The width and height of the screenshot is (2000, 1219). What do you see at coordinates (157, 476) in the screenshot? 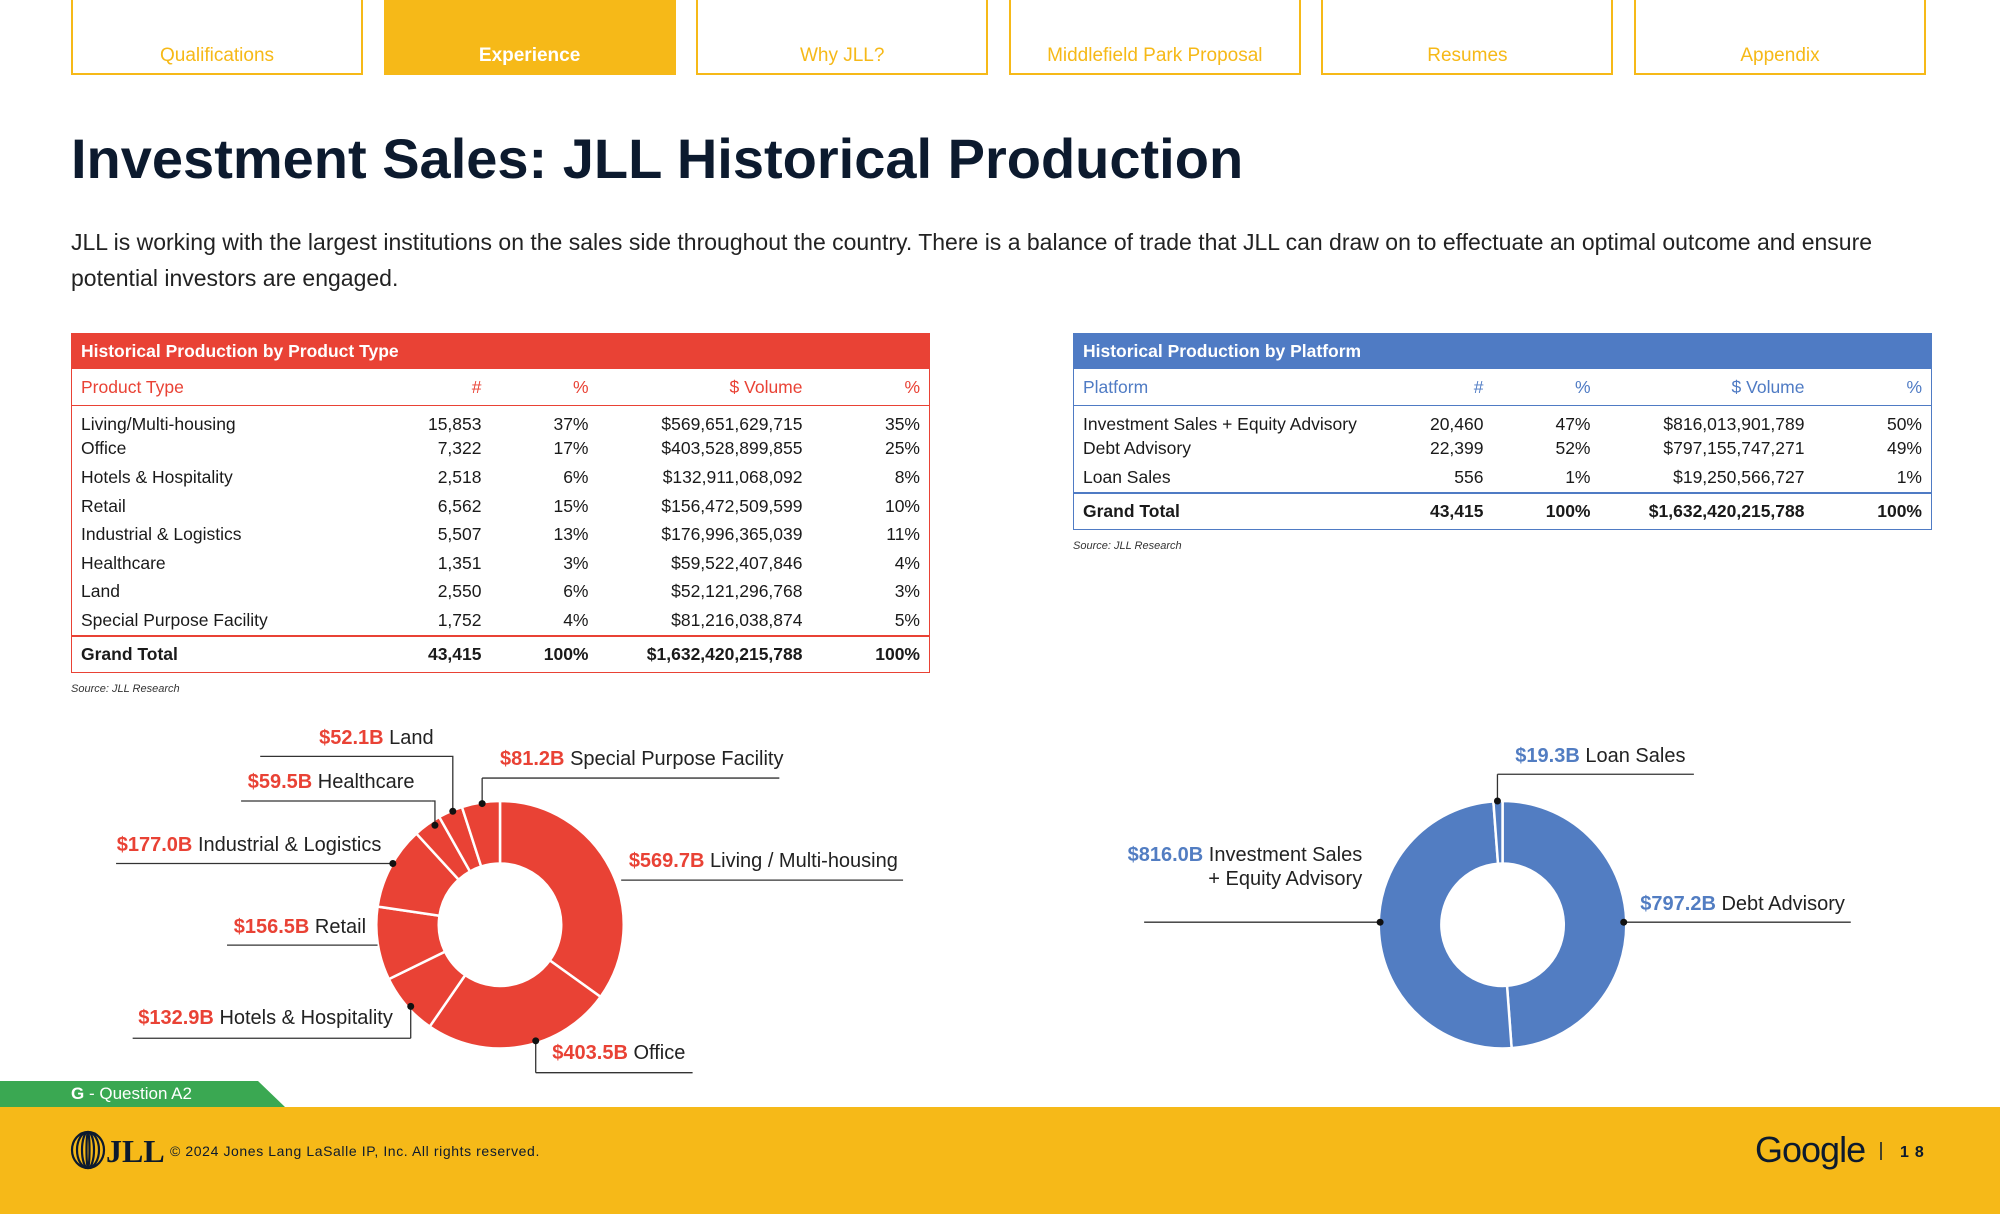
I see `table-cell: Hotels & Hospitality` at bounding box center [157, 476].